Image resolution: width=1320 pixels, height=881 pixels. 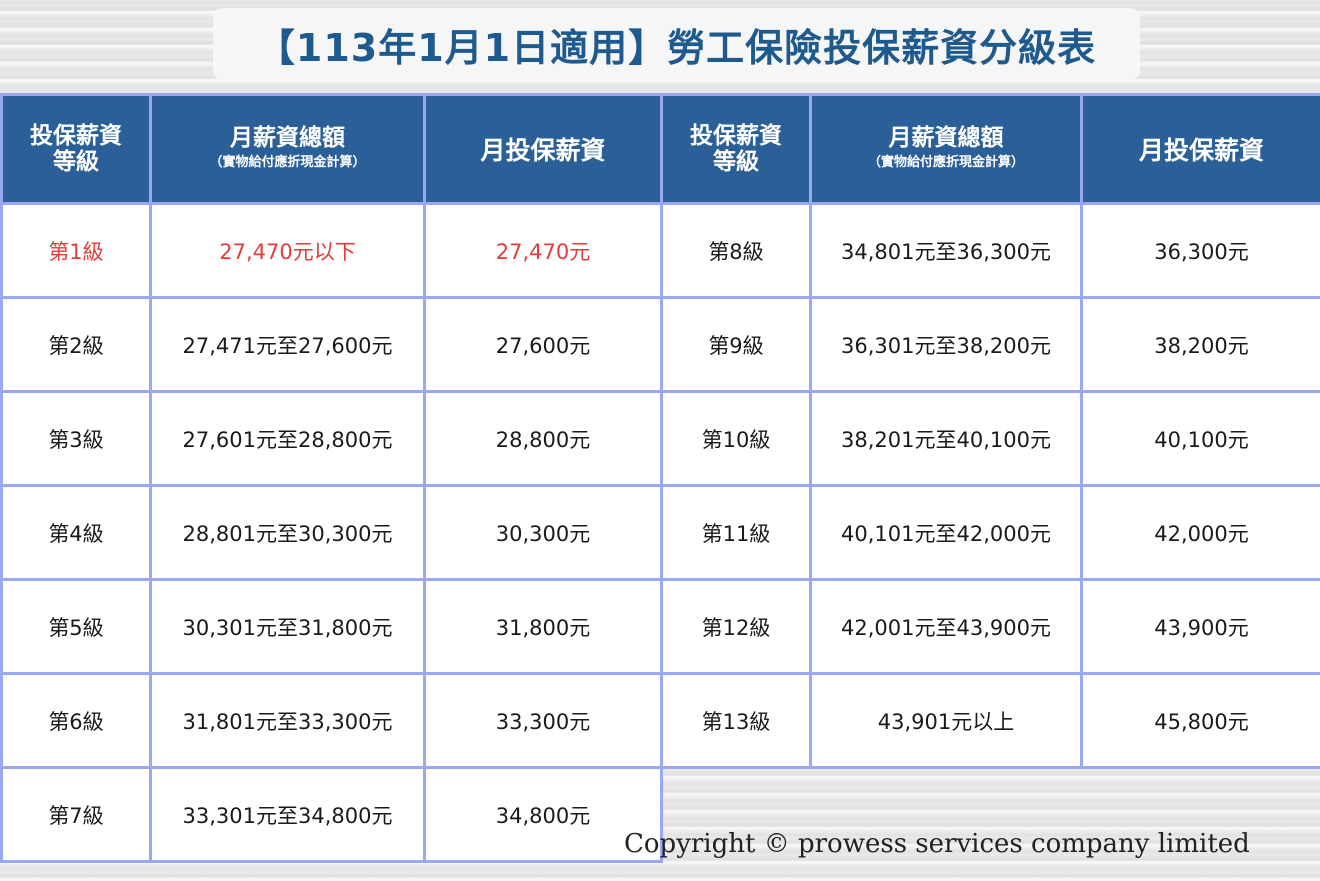 I want to click on table-row: 第9級 36,301元至38,200元 38,200元, so click(x=990, y=344).